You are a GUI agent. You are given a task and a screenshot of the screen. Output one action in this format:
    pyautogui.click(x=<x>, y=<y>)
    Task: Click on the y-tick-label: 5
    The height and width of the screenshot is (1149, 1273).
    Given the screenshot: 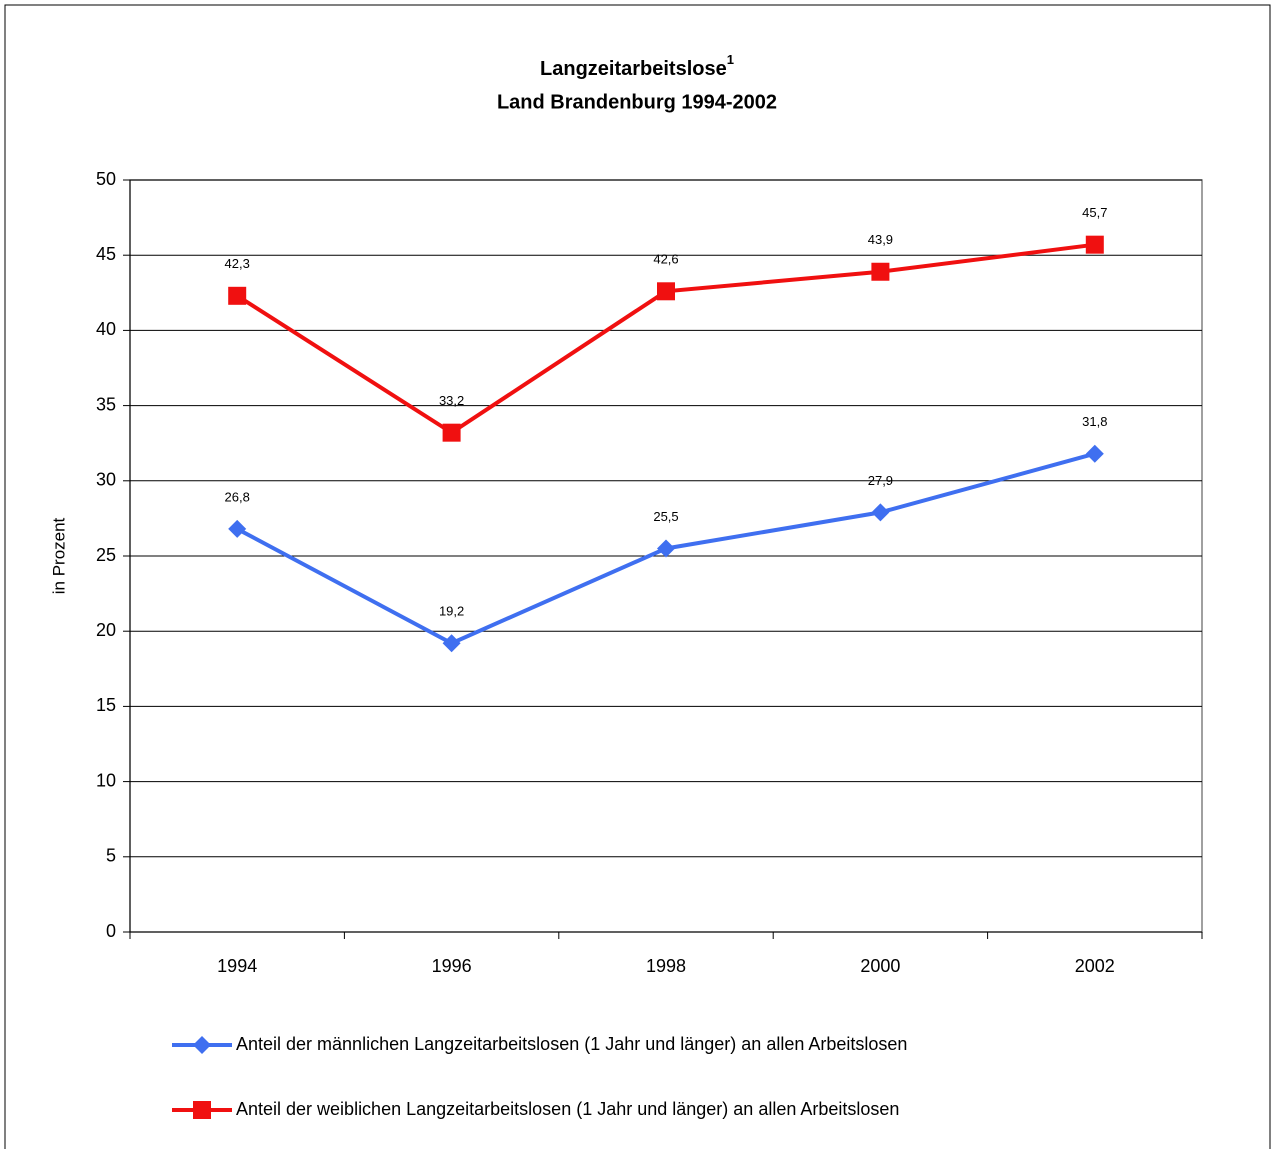 What is the action you would take?
    pyautogui.click(x=111, y=856)
    